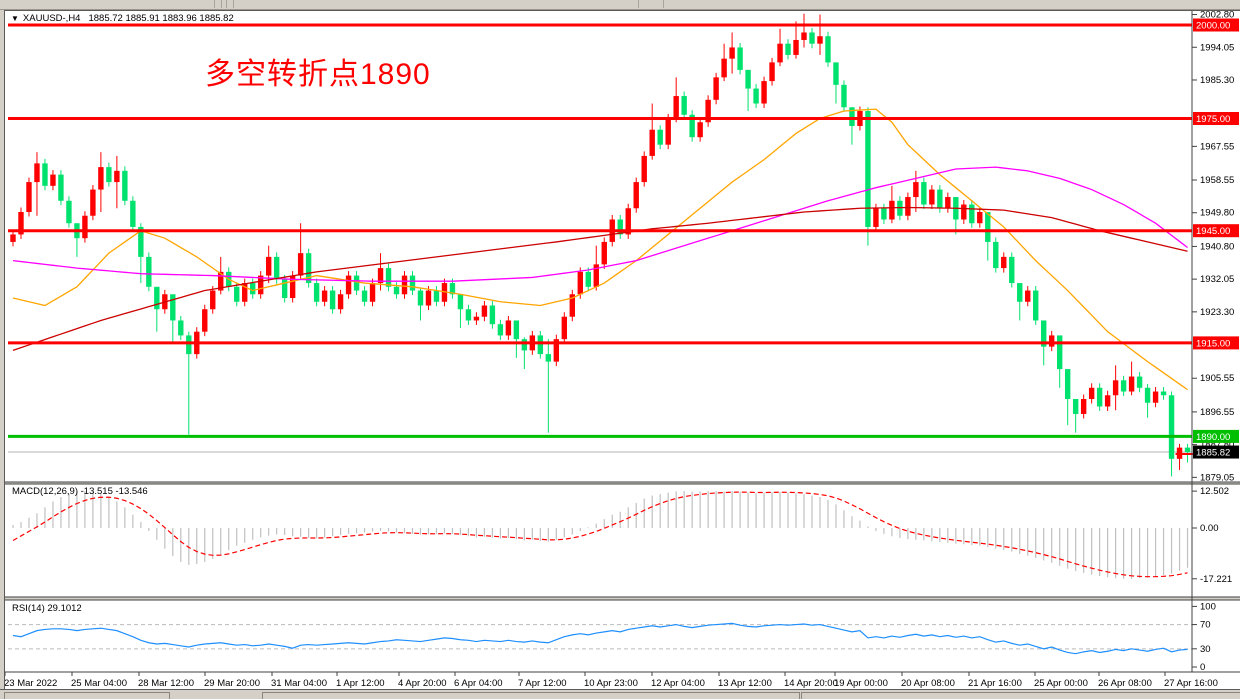 This screenshot has height=699, width=1240. I want to click on svg-text: 1896.55, so click(1217, 412).